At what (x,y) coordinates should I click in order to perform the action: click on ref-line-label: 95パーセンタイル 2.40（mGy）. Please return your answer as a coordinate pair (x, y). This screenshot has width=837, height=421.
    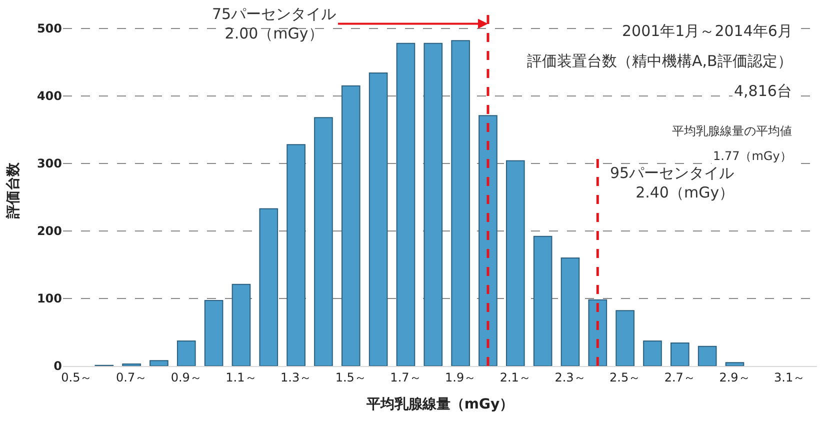
    Looking at the image, I should click on (672, 183).